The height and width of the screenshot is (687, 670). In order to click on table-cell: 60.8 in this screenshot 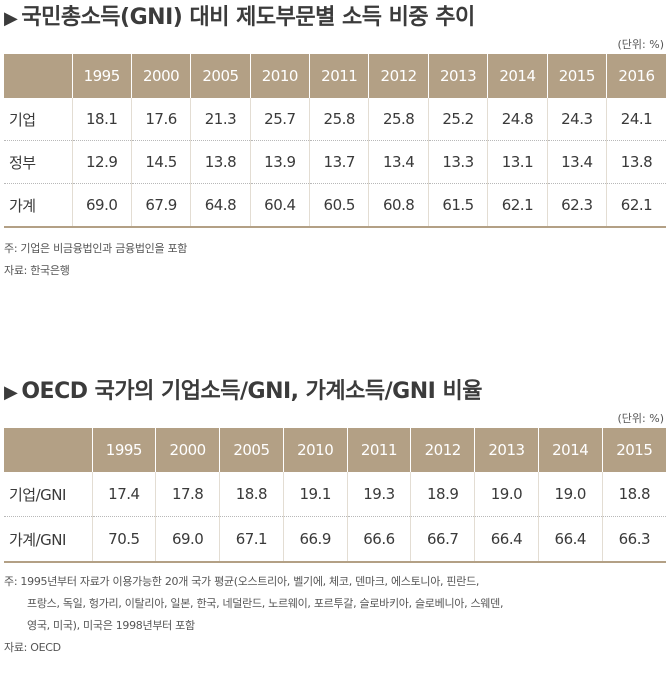, I will do `click(398, 205)`.